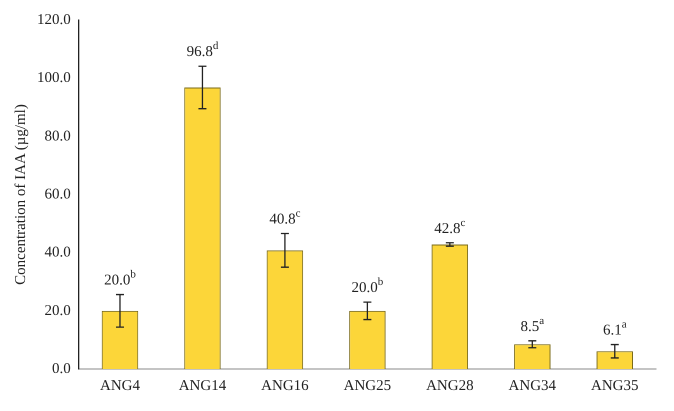 The width and height of the screenshot is (674, 411). Describe the element at coordinates (532, 386) in the screenshot. I see `x-tick-label: ANG34` at that location.